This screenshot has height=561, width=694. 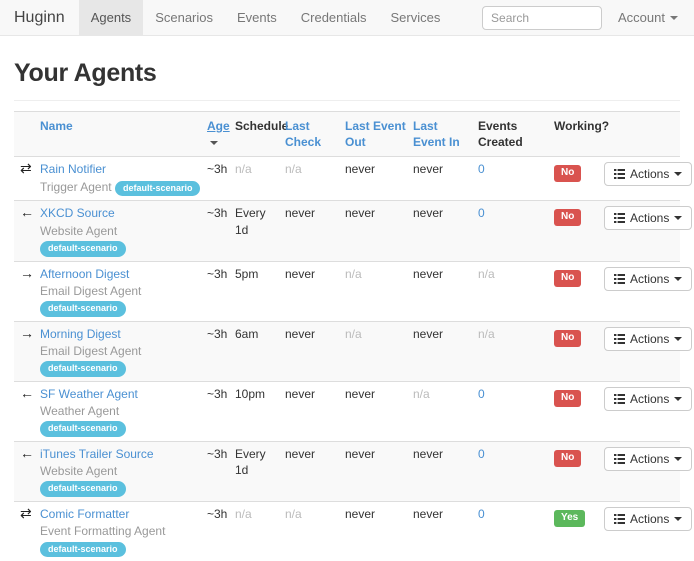 What do you see at coordinates (80, 333) in the screenshot?
I see `agent-name-link: Morning Digest` at bounding box center [80, 333].